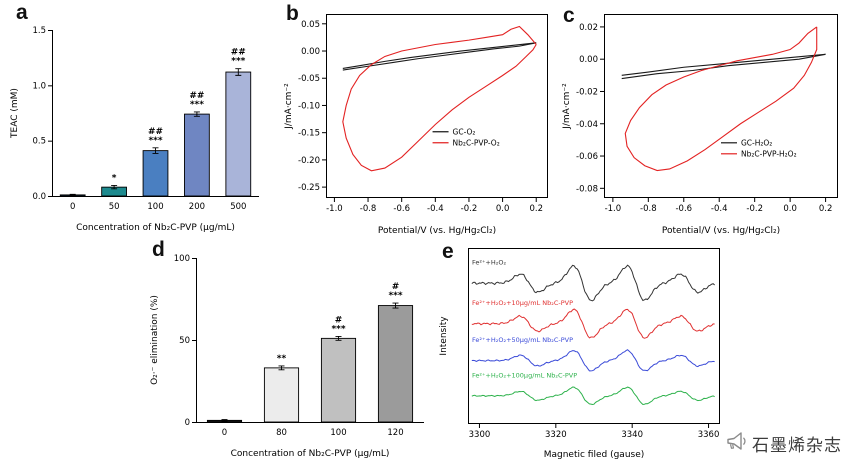 Image resolution: width=848 pixels, height=466 pixels. I want to click on panel-a-letter: a, so click(22, 12).